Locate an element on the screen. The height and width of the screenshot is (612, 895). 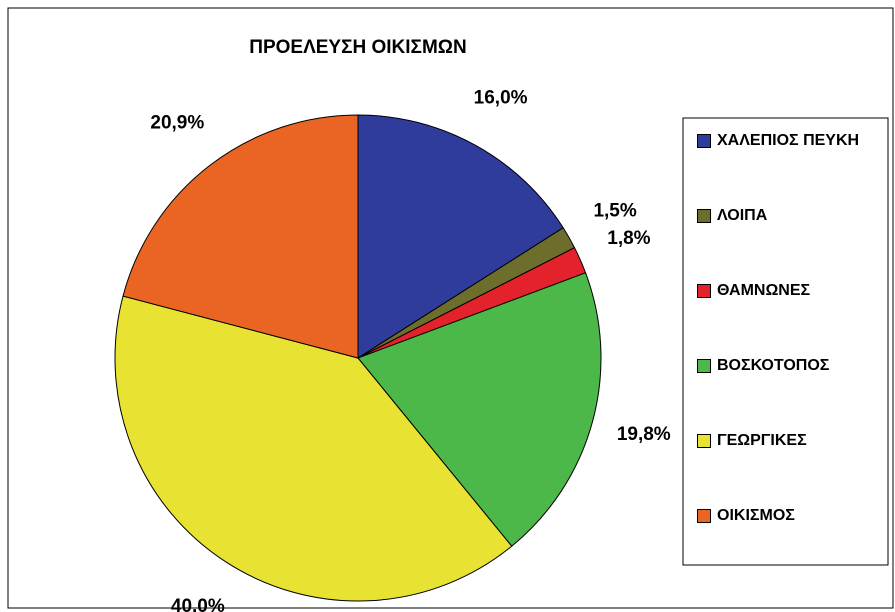
data-label: 16,0% is located at coordinates (501, 98).